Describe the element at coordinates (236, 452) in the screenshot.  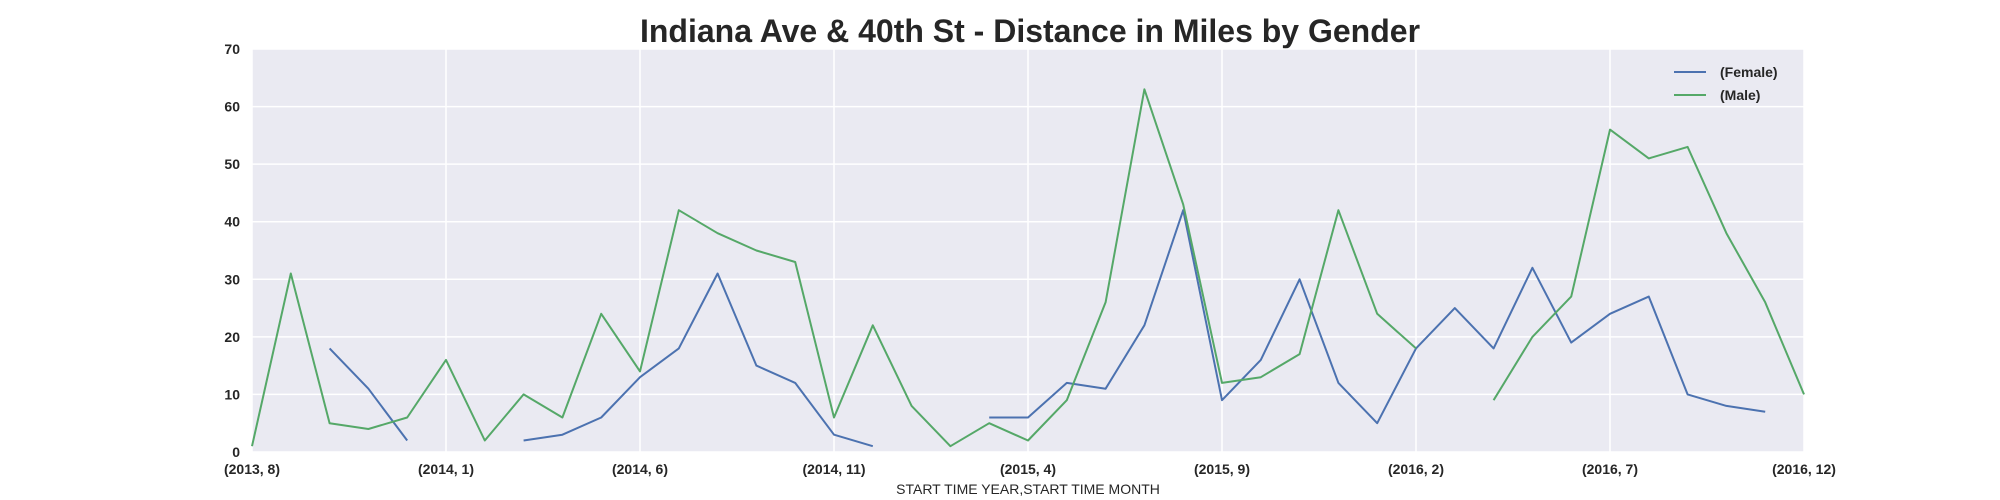
I see `y-tick-label: 0` at that location.